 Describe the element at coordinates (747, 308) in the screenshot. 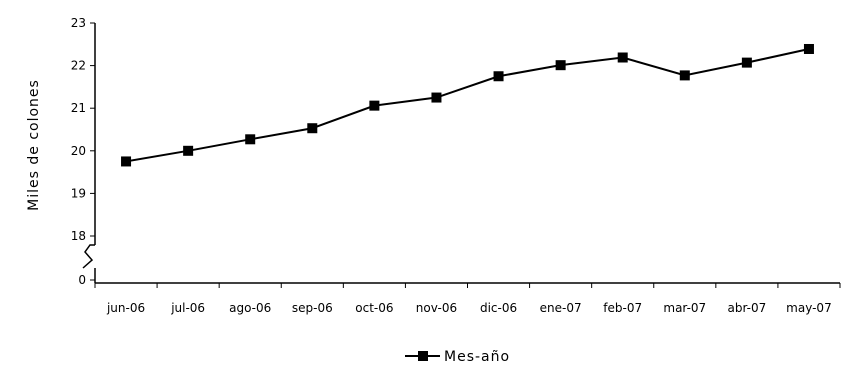

I see `x-tick-label: abr-07` at that location.